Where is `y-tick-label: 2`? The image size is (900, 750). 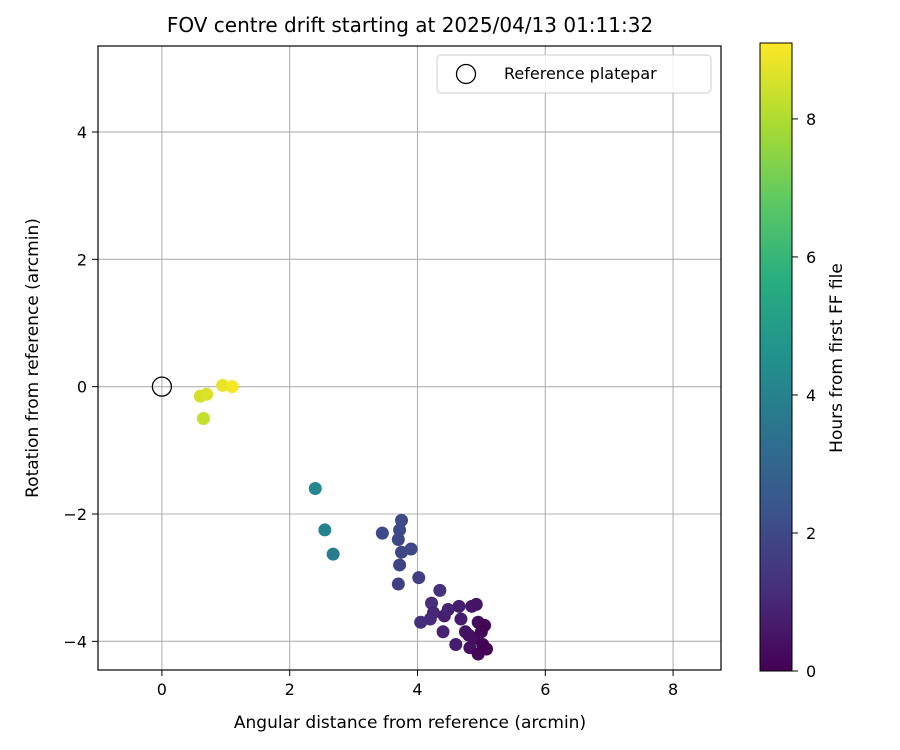 y-tick-label: 2 is located at coordinates (82, 259).